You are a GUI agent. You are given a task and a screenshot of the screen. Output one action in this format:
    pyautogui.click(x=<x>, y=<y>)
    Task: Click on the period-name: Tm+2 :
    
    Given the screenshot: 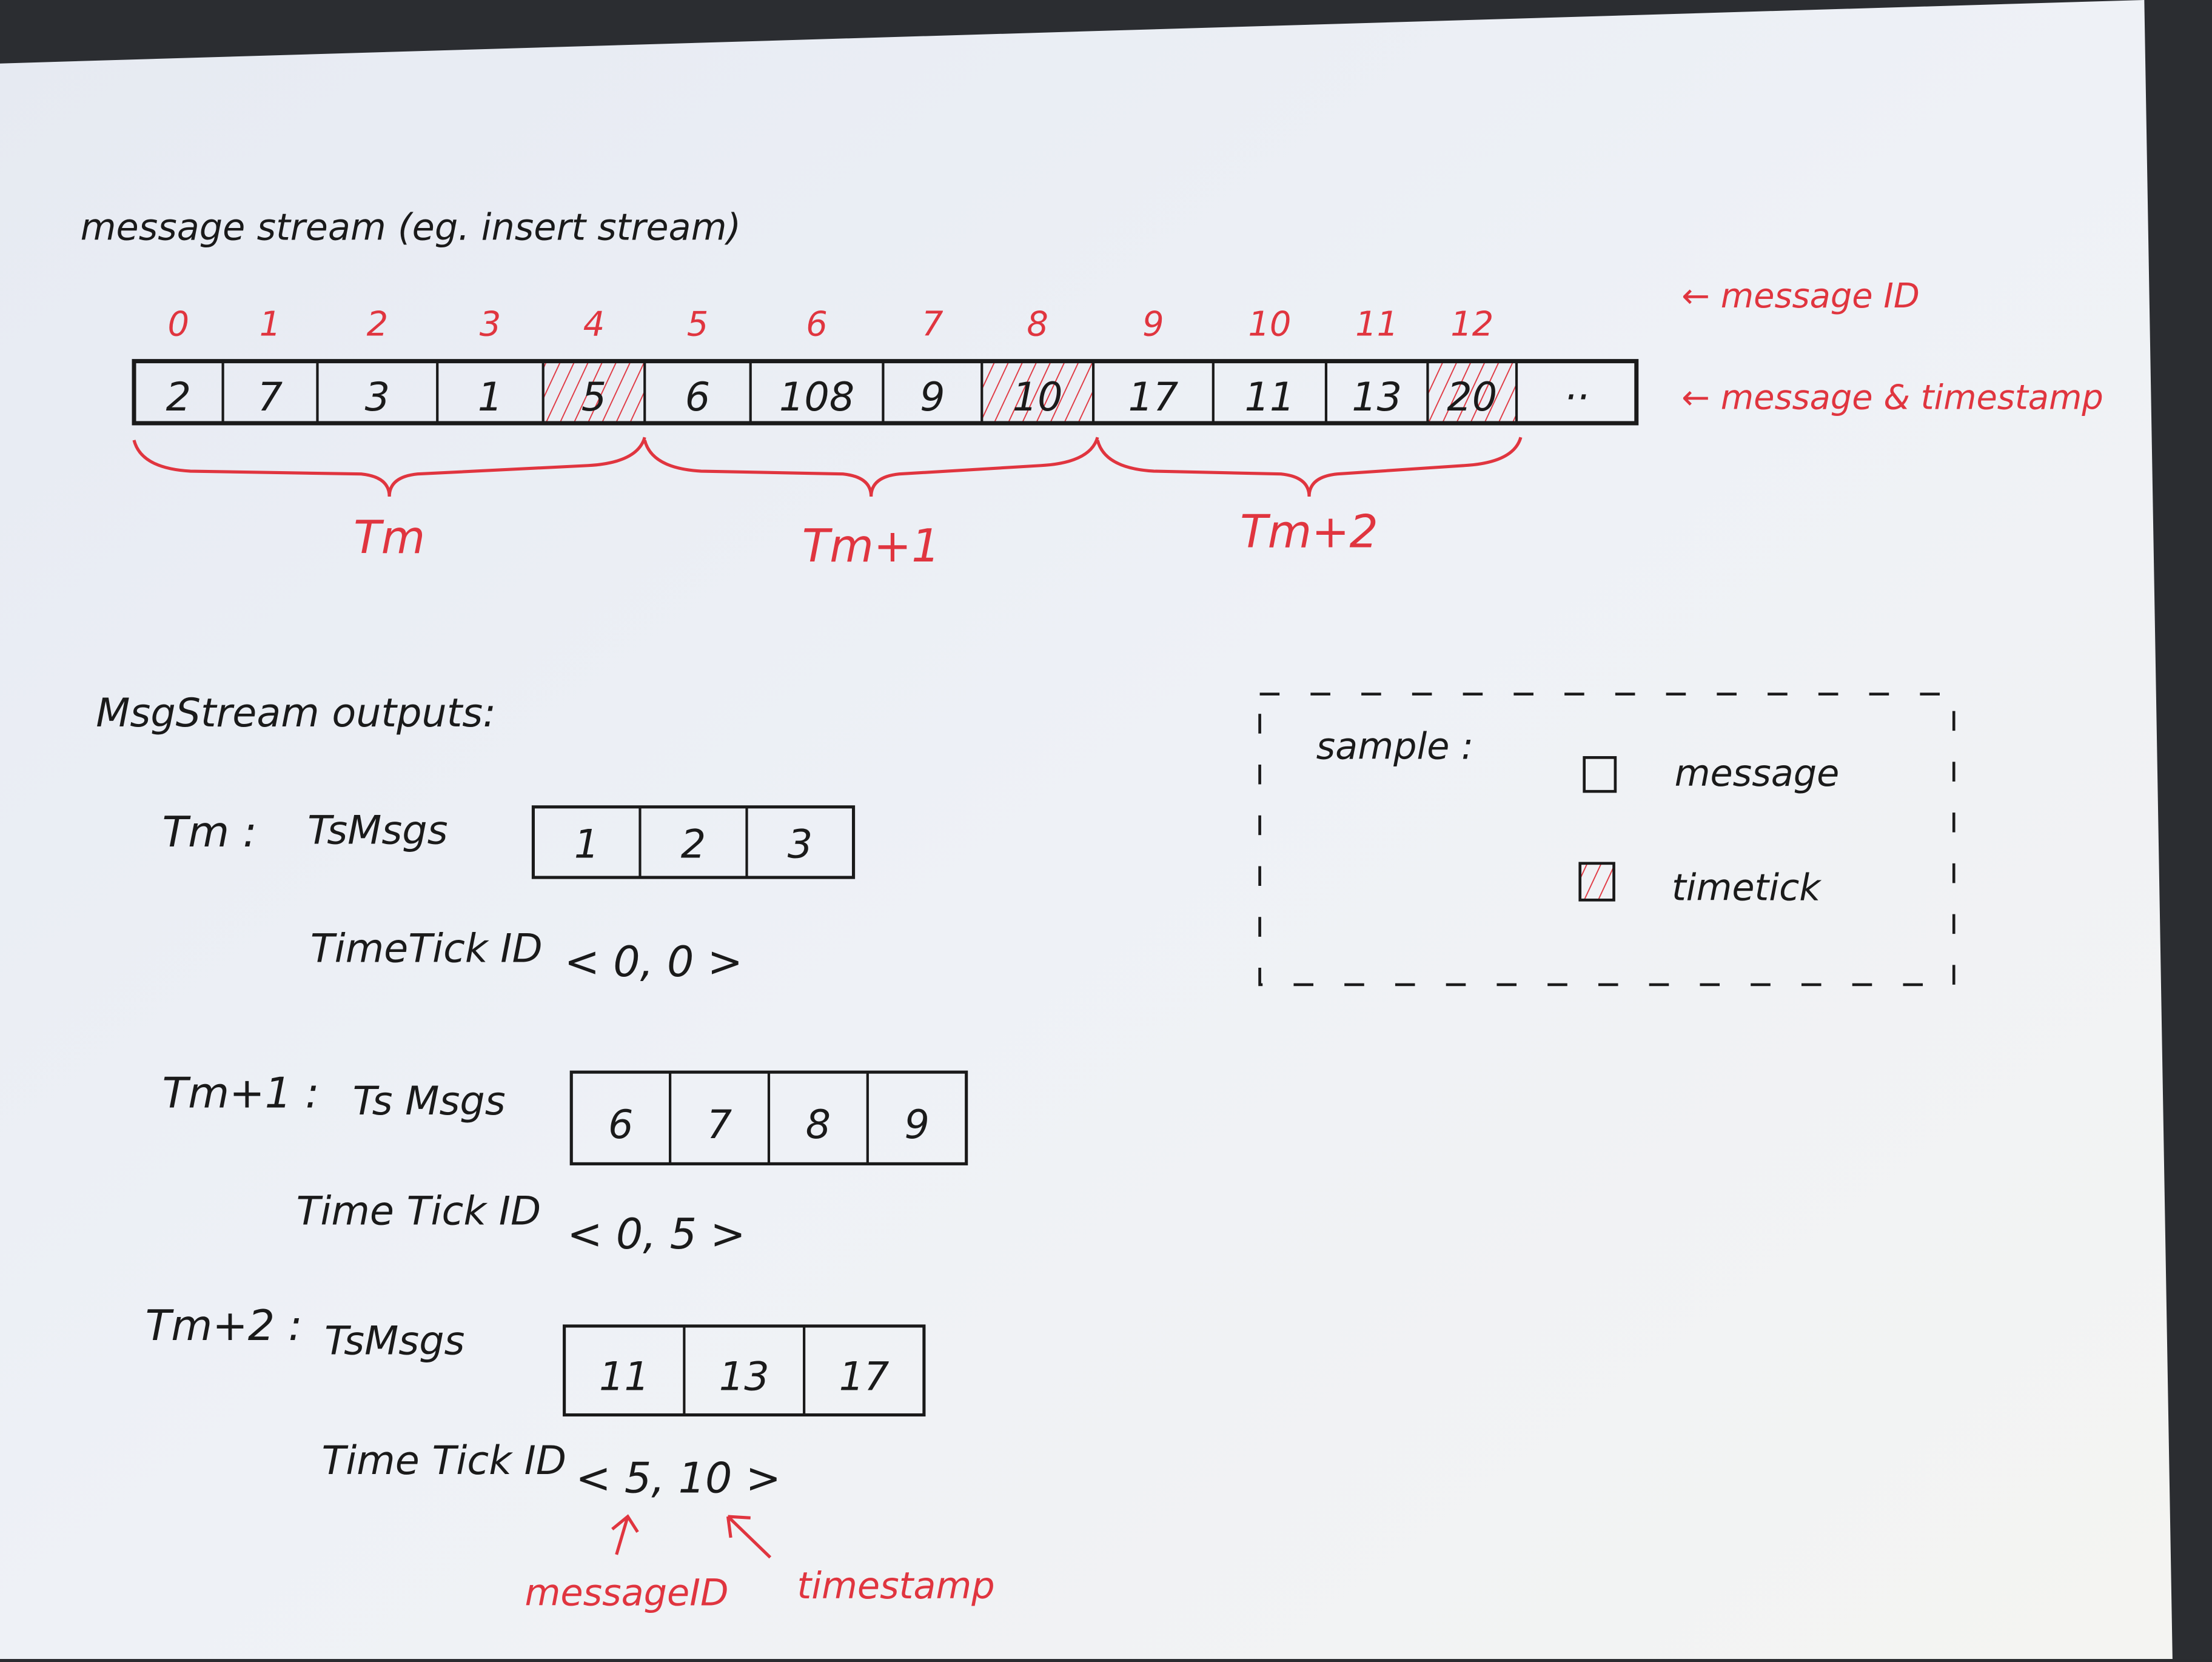 What is the action you would take?
    pyautogui.click(x=225, y=1325)
    